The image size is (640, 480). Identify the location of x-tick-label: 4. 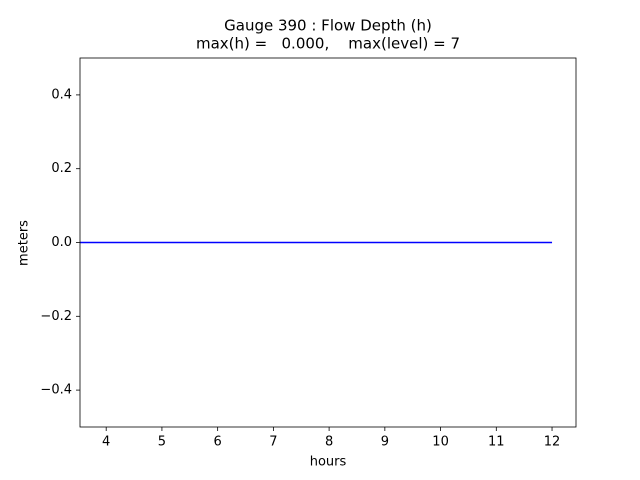
(106, 442).